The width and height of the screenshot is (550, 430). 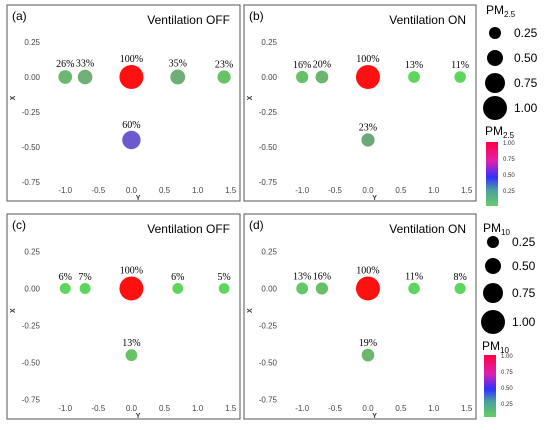 What do you see at coordinates (19, 225) in the screenshot?
I see `panel-id: (c)` at bounding box center [19, 225].